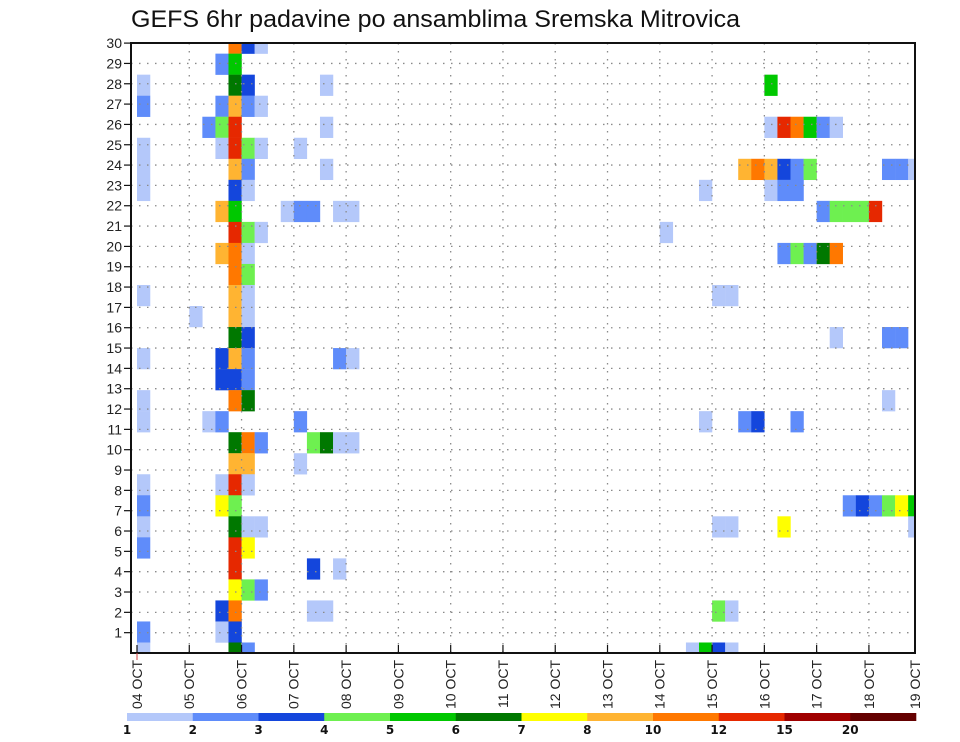 The image size is (960, 742). I want to click on x-tick-label: 04 OCT, so click(137, 684).